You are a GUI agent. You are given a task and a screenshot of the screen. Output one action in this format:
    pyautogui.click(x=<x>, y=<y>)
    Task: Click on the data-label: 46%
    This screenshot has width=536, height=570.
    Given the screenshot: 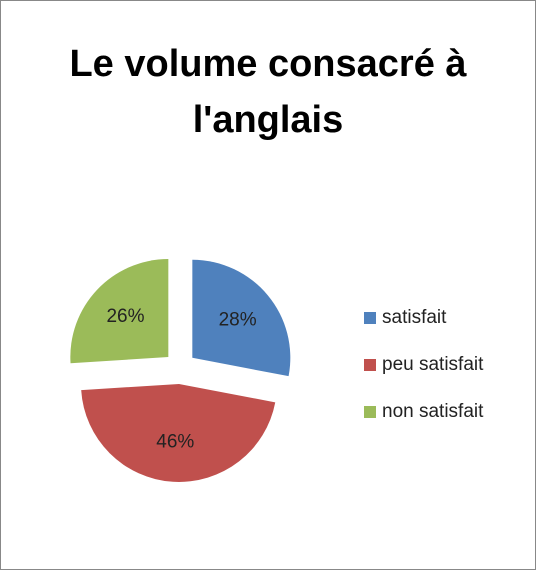 What is the action you would take?
    pyautogui.click(x=175, y=442)
    